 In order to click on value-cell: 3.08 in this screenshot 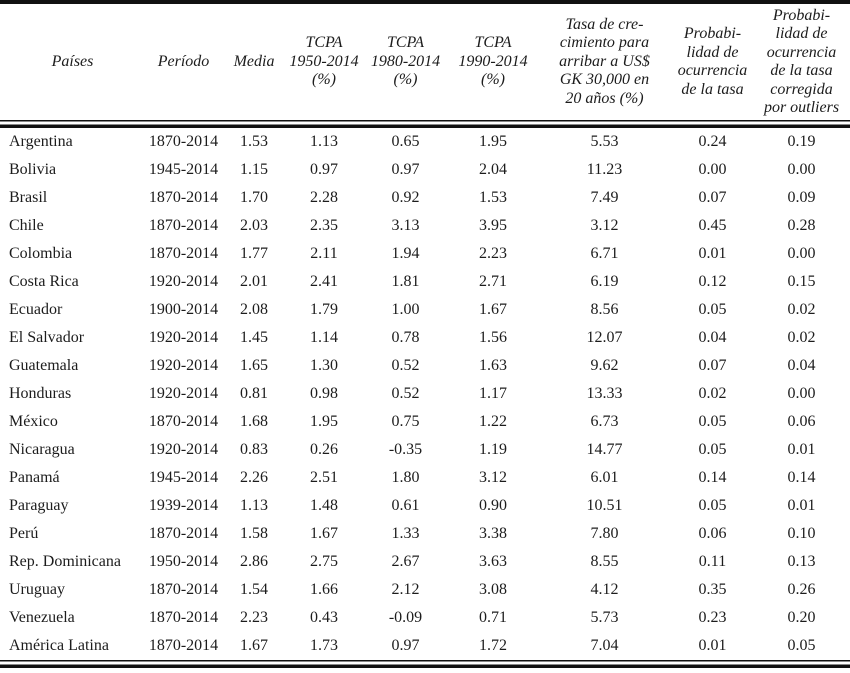, I will do `click(493, 589)`.